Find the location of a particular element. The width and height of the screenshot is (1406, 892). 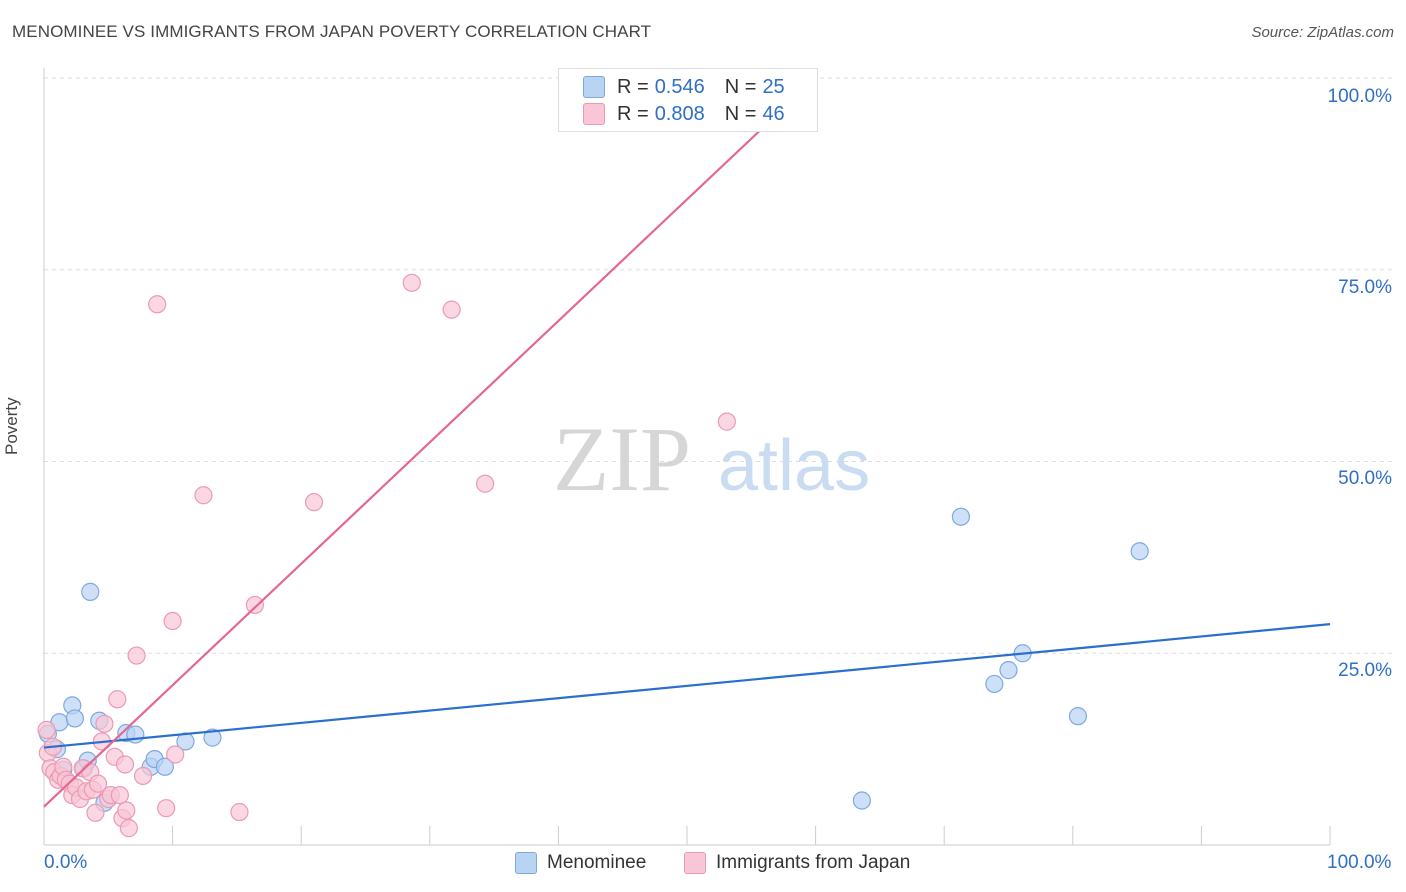

n-value: 25 is located at coordinates (773, 86).